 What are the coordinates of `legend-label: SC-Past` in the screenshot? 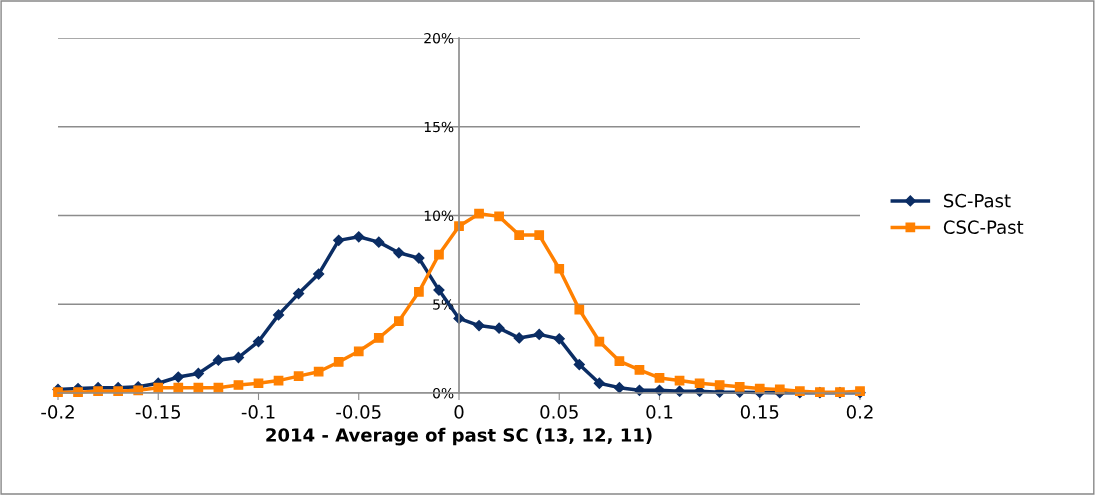 It's located at (977, 200).